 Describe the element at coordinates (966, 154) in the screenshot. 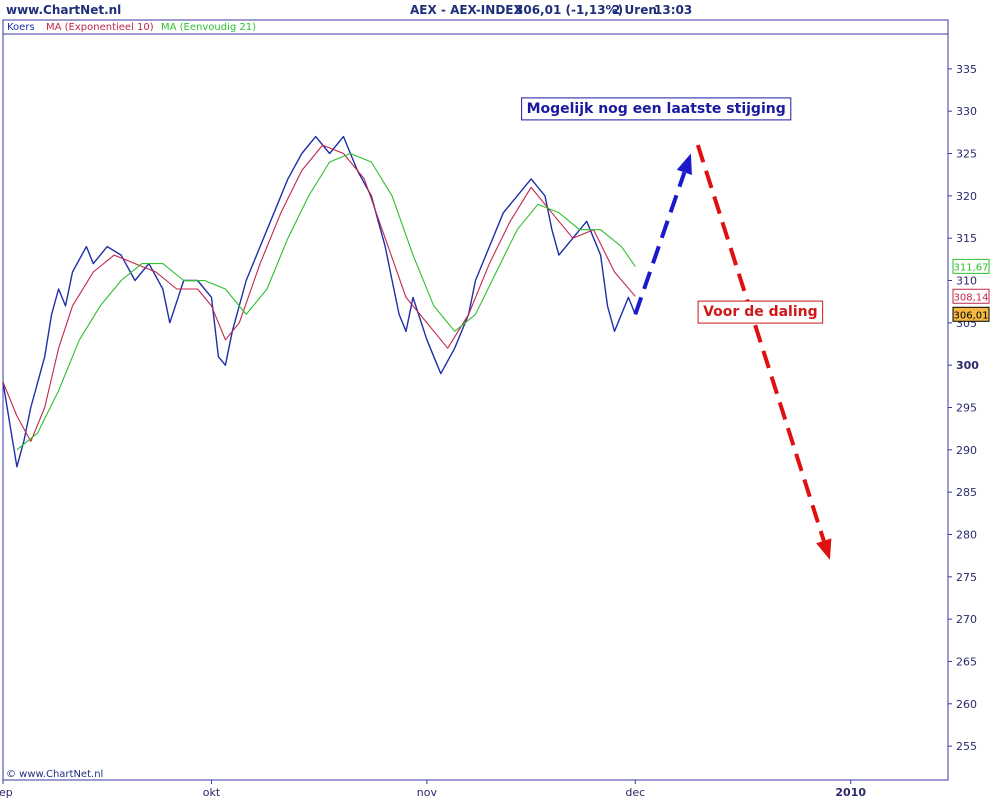

I see `y-tick-label: 325` at that location.